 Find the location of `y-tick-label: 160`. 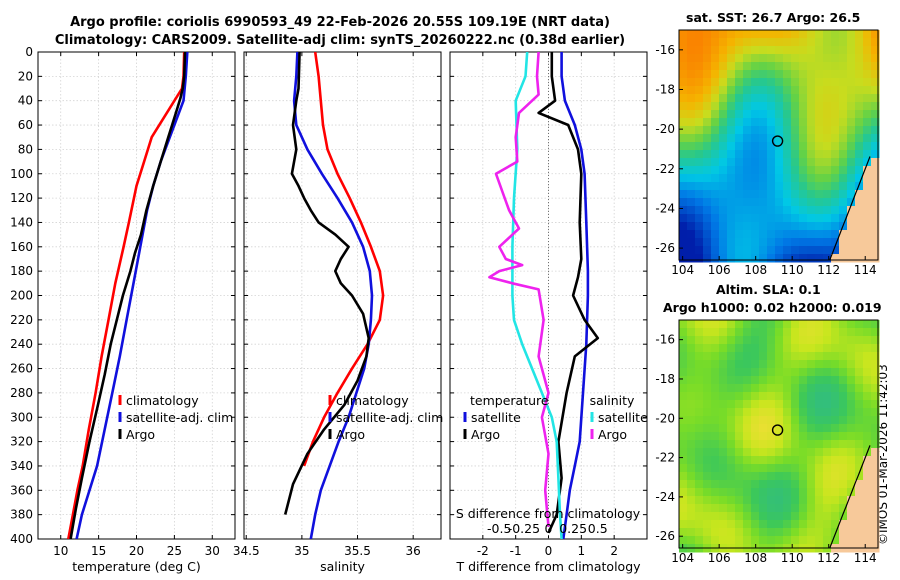

y-tick-label: 160 is located at coordinates (21, 247).